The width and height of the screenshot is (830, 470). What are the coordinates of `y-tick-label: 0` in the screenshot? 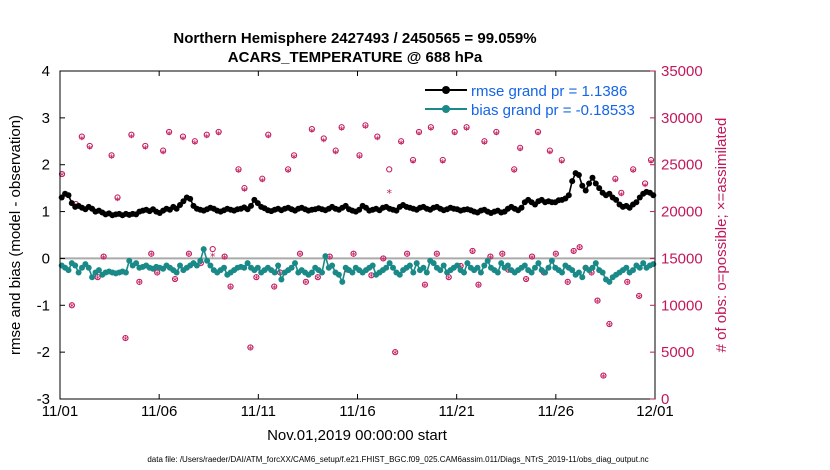 It's located at (46, 258).